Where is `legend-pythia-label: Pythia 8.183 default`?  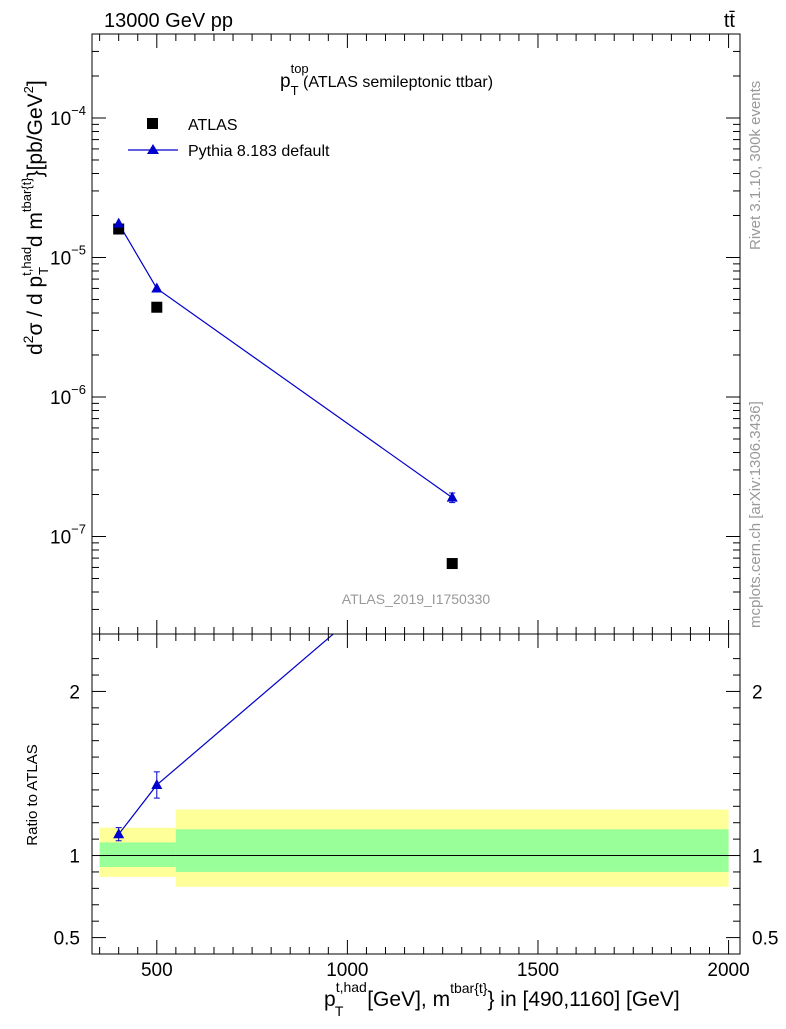
legend-pythia-label: Pythia 8.183 default is located at coordinates (259, 151).